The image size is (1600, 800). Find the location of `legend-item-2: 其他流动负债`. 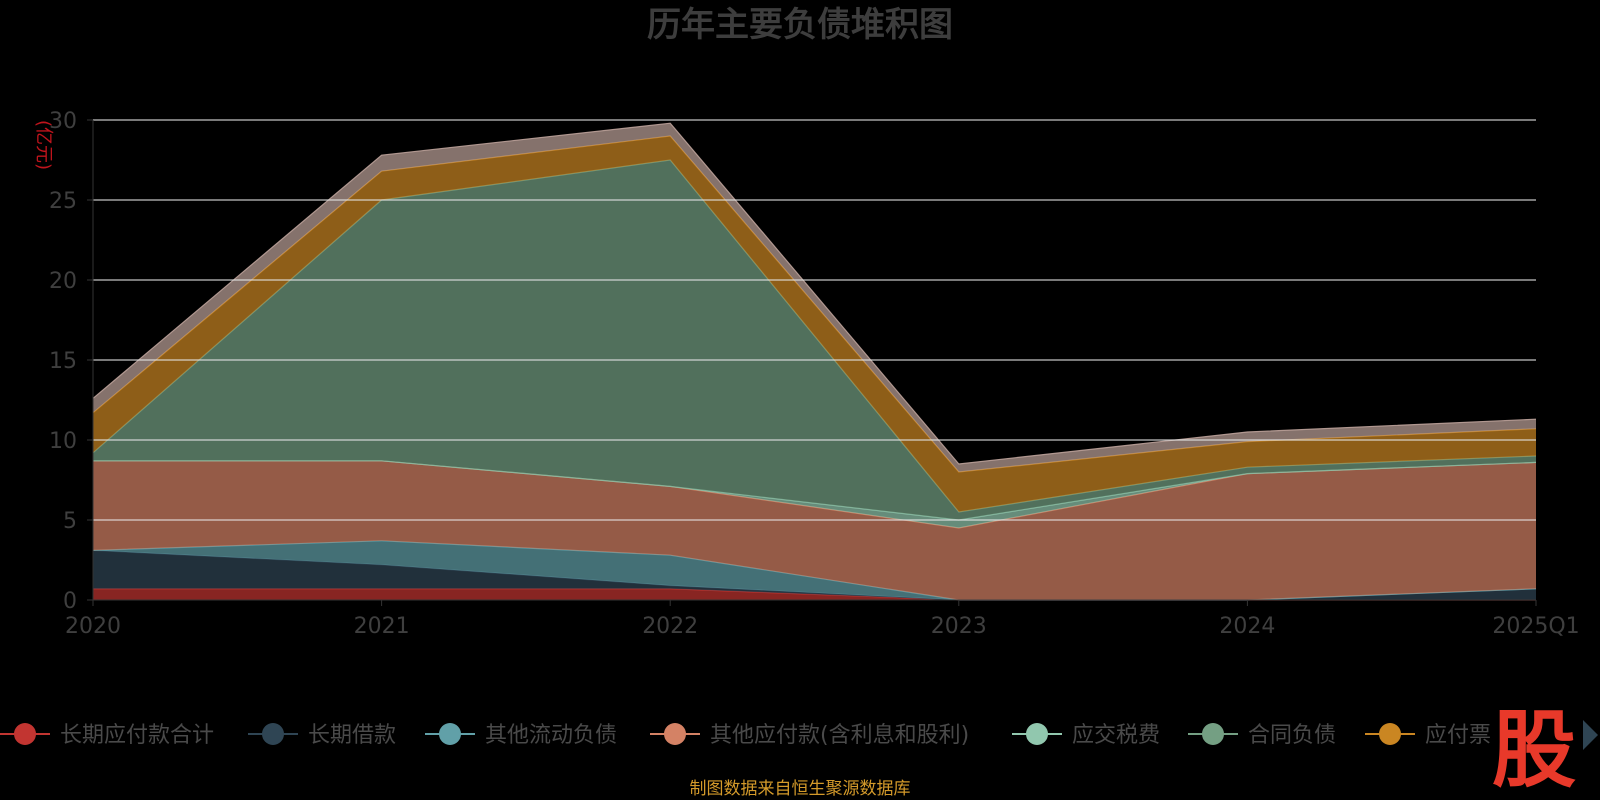

legend-item-2: 其他流动负债 is located at coordinates (521, 735).